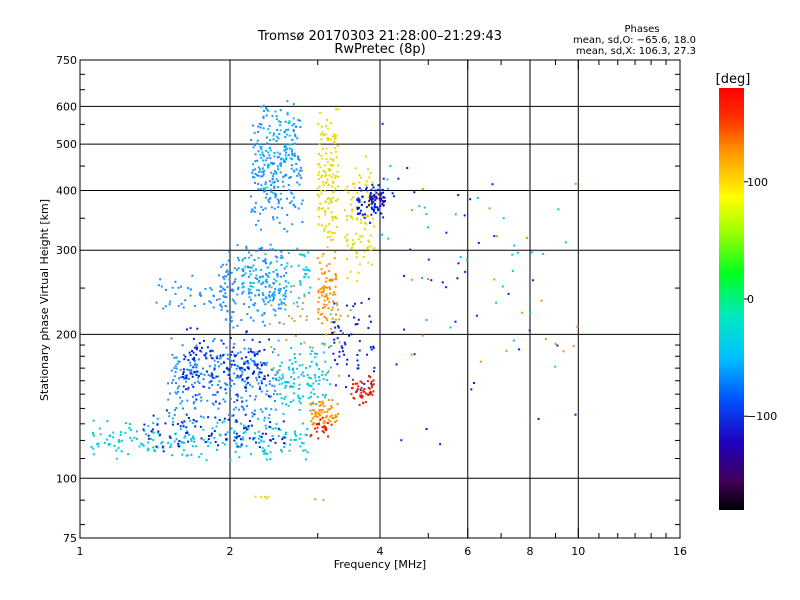 The width and height of the screenshot is (800, 600). I want to click on colorbar-tick-label: 0, so click(750, 299).